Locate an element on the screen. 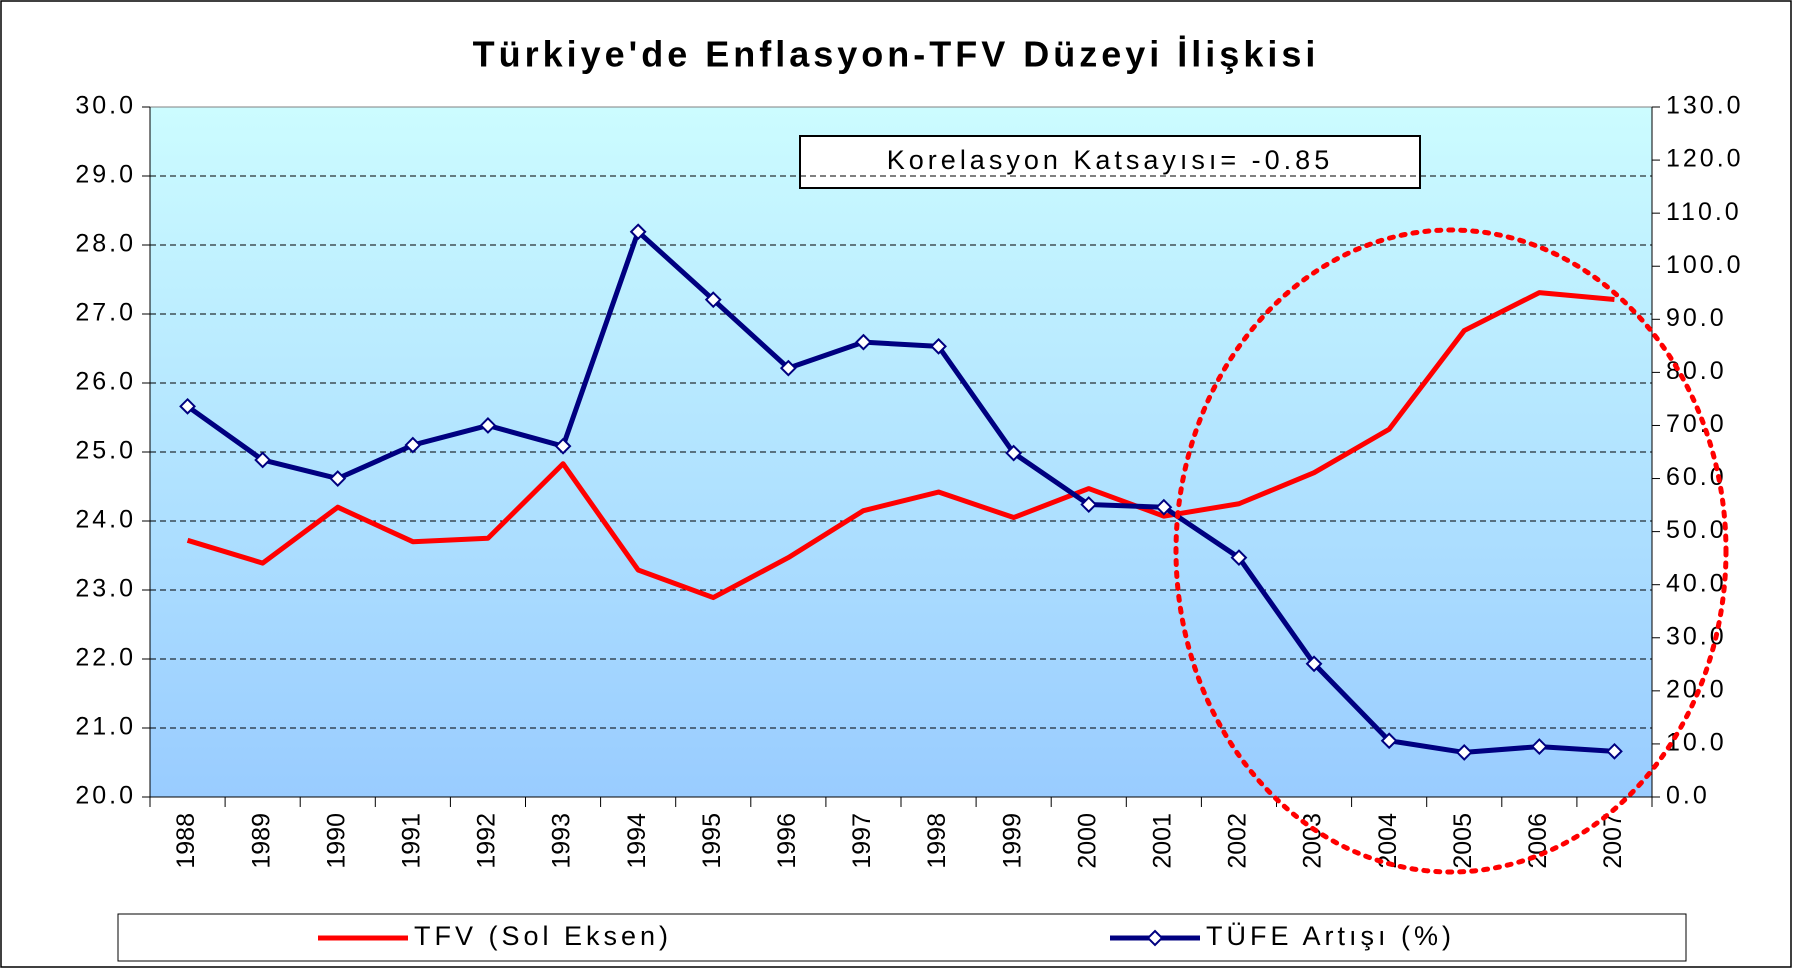 The image size is (1793, 968). x-tick-label: 1998 is located at coordinates (937, 841).